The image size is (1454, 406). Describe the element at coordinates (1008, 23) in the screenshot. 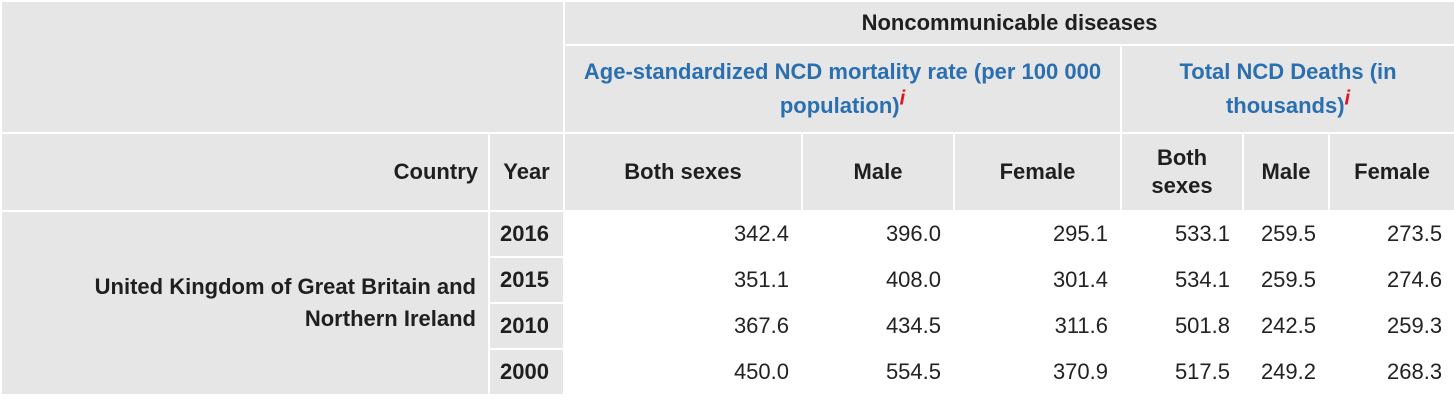

I see `group-header-noncommunicable: Noncommunicable diseases` at that location.